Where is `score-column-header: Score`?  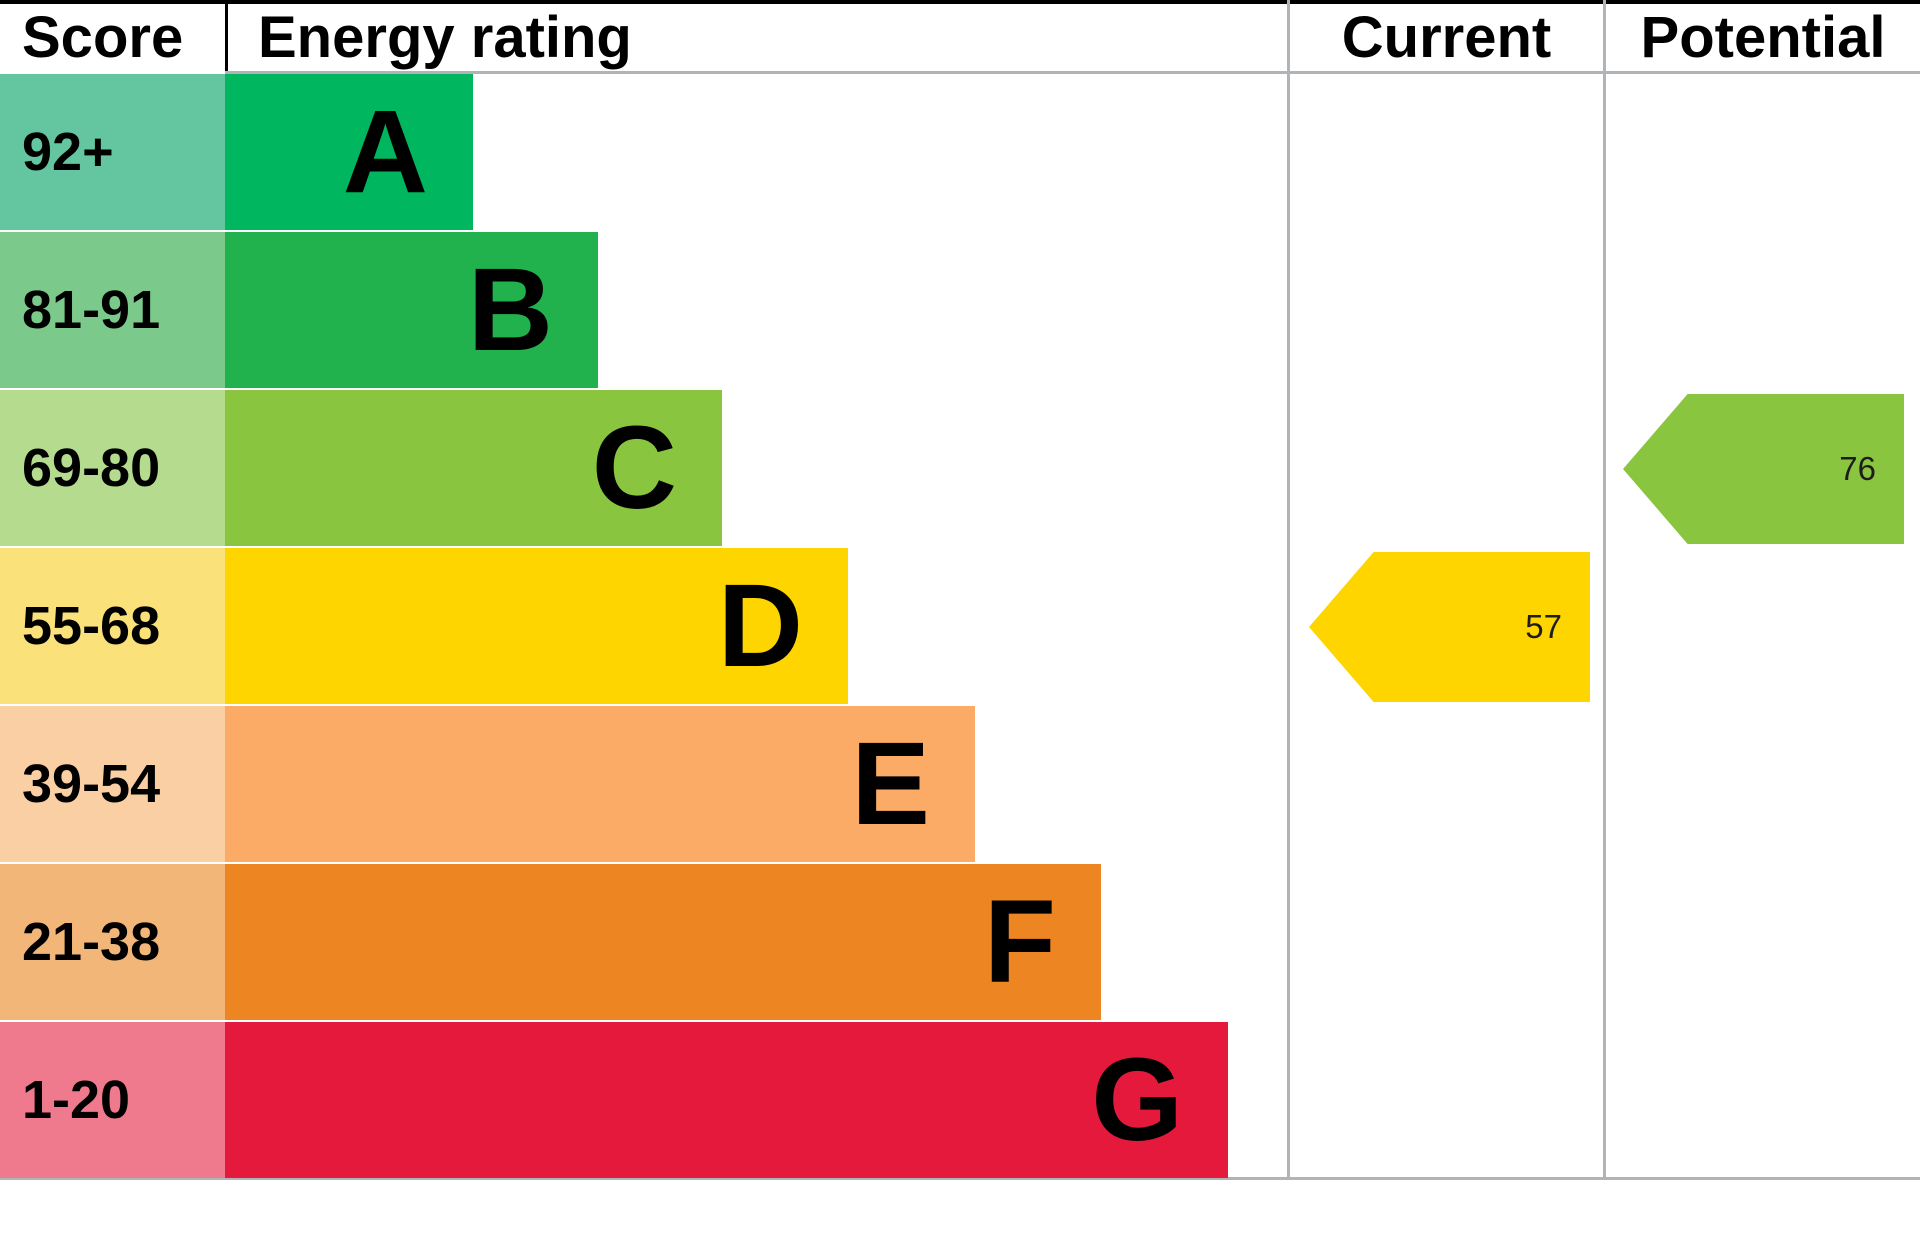 score-column-header: Score is located at coordinates (103, 37).